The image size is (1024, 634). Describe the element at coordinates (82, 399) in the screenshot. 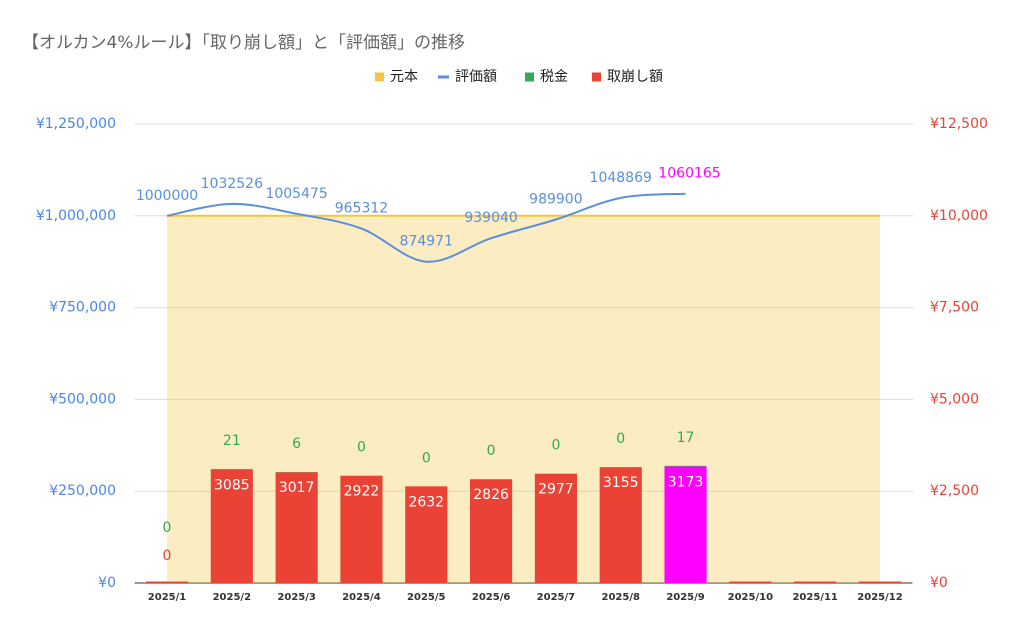

I see `y-tick-label: ¥500,000` at that location.